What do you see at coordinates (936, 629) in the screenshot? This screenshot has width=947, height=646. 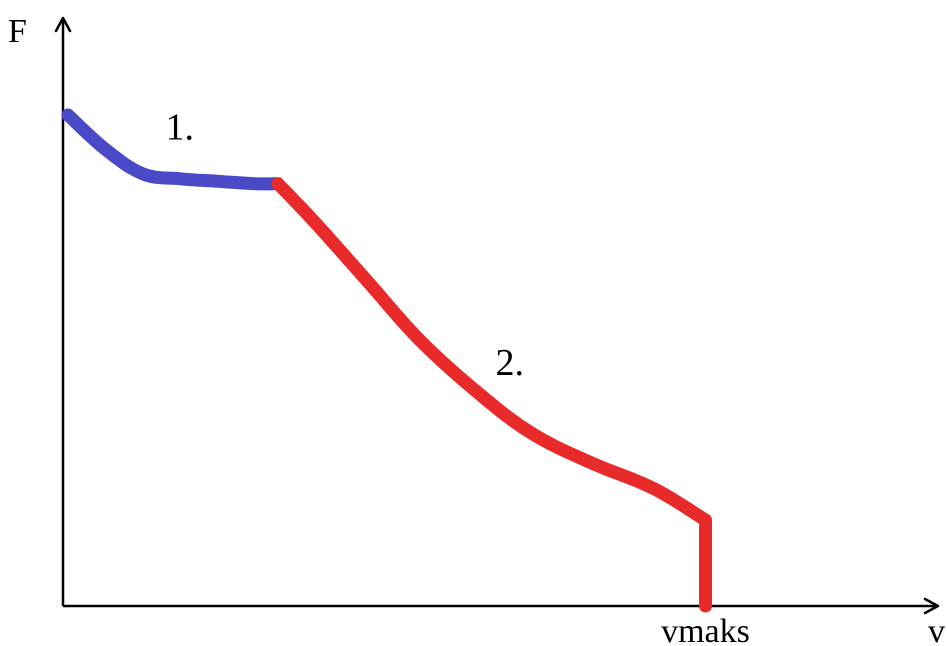 I see `x-axis-label: v` at bounding box center [936, 629].